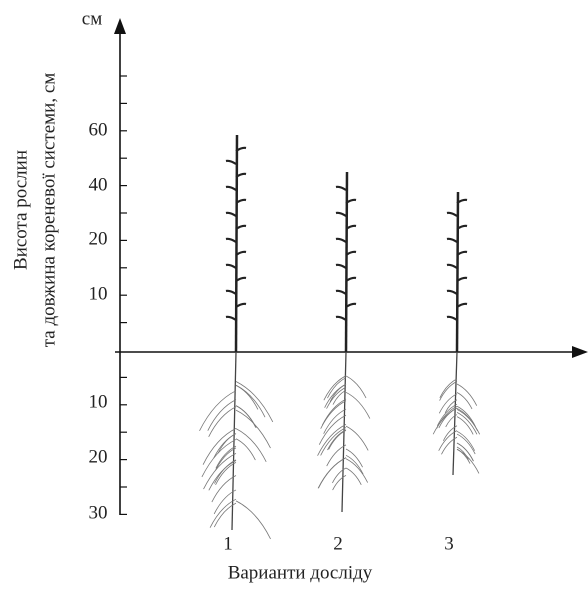 This screenshot has height=589, width=588. I want to click on unit-label: см, so click(92, 18).